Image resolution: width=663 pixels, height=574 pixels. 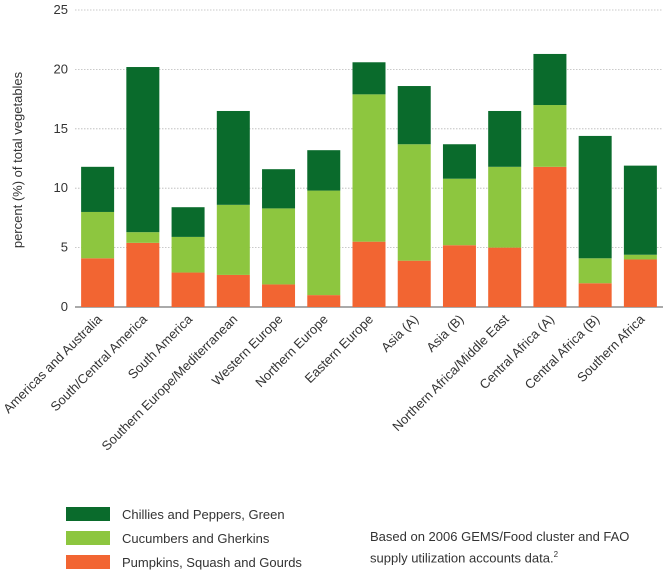 I want to click on legend-label-chillies: Chillies and Peppers, Green, so click(x=203, y=514).